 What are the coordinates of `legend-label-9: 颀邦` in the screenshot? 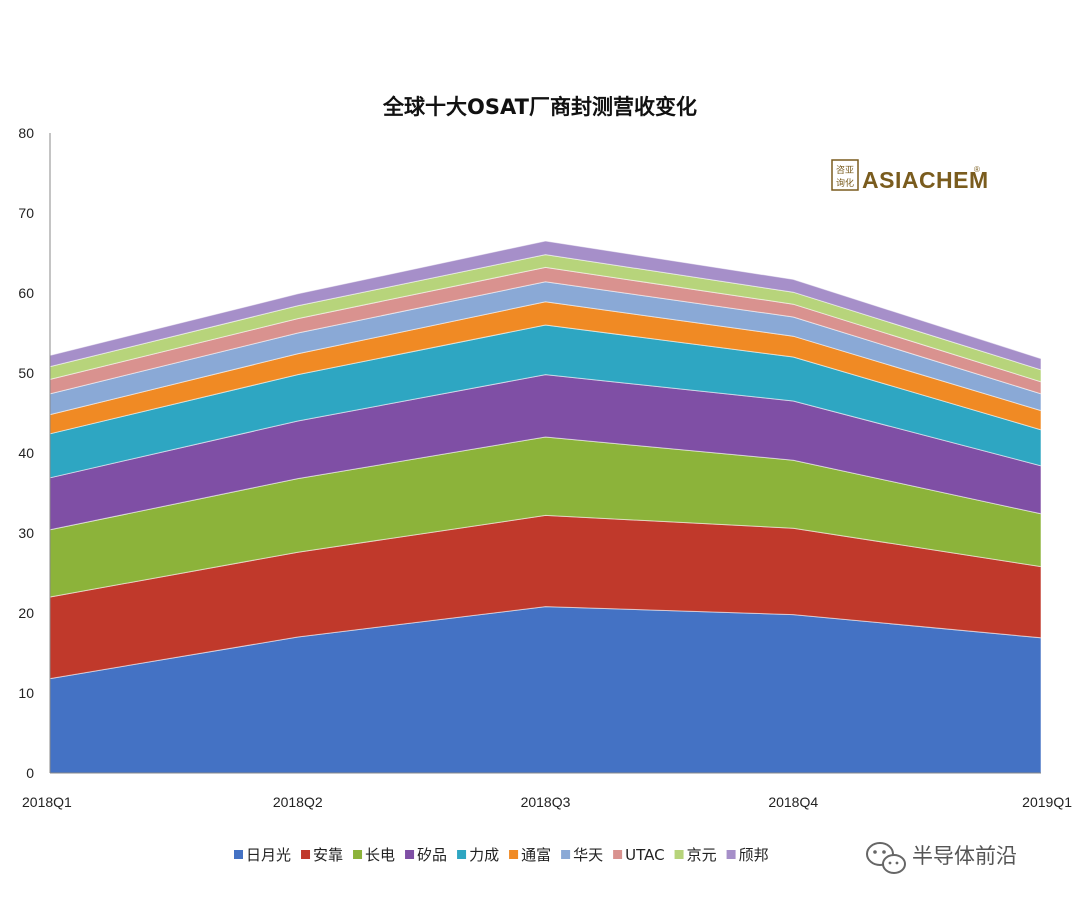 It's located at (754, 855).